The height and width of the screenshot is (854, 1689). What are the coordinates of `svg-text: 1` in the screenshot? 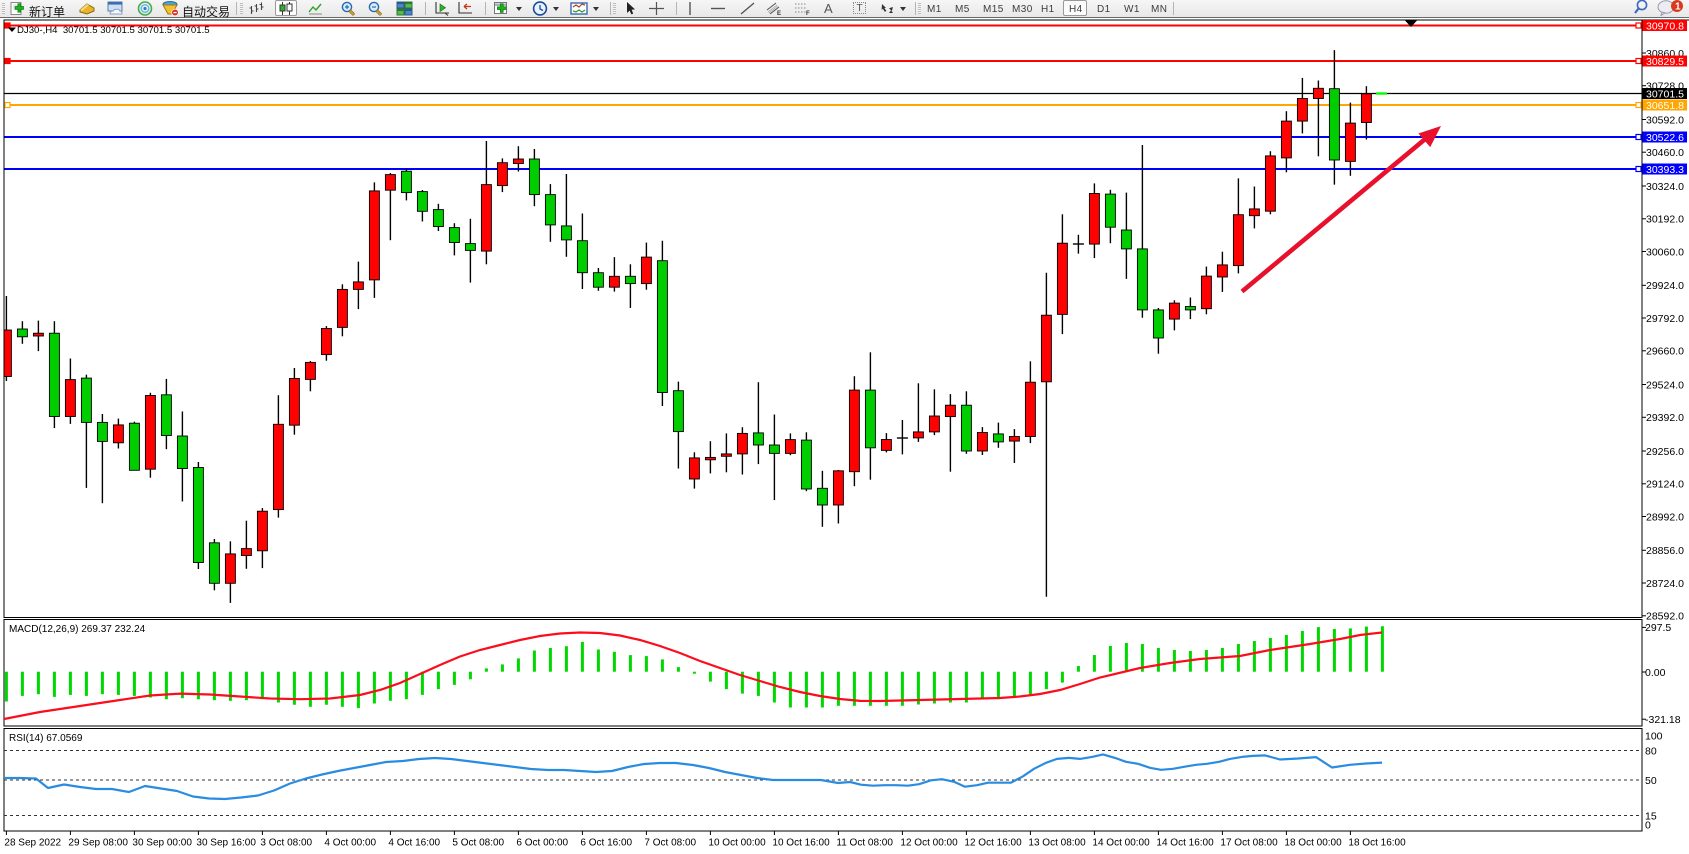 It's located at (1678, 7).